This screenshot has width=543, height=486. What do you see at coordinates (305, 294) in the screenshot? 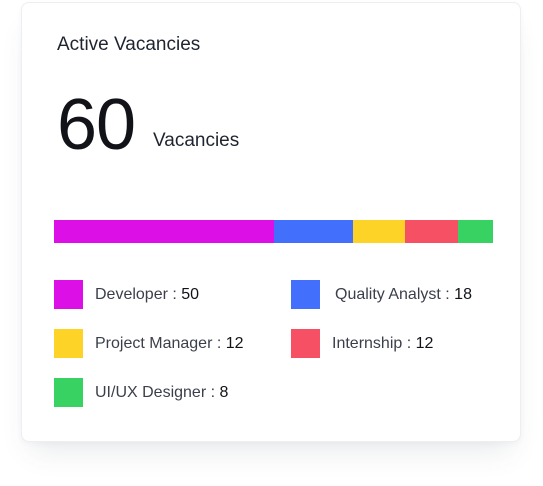
I see `legend-swatch-quality-analyst` at bounding box center [305, 294].